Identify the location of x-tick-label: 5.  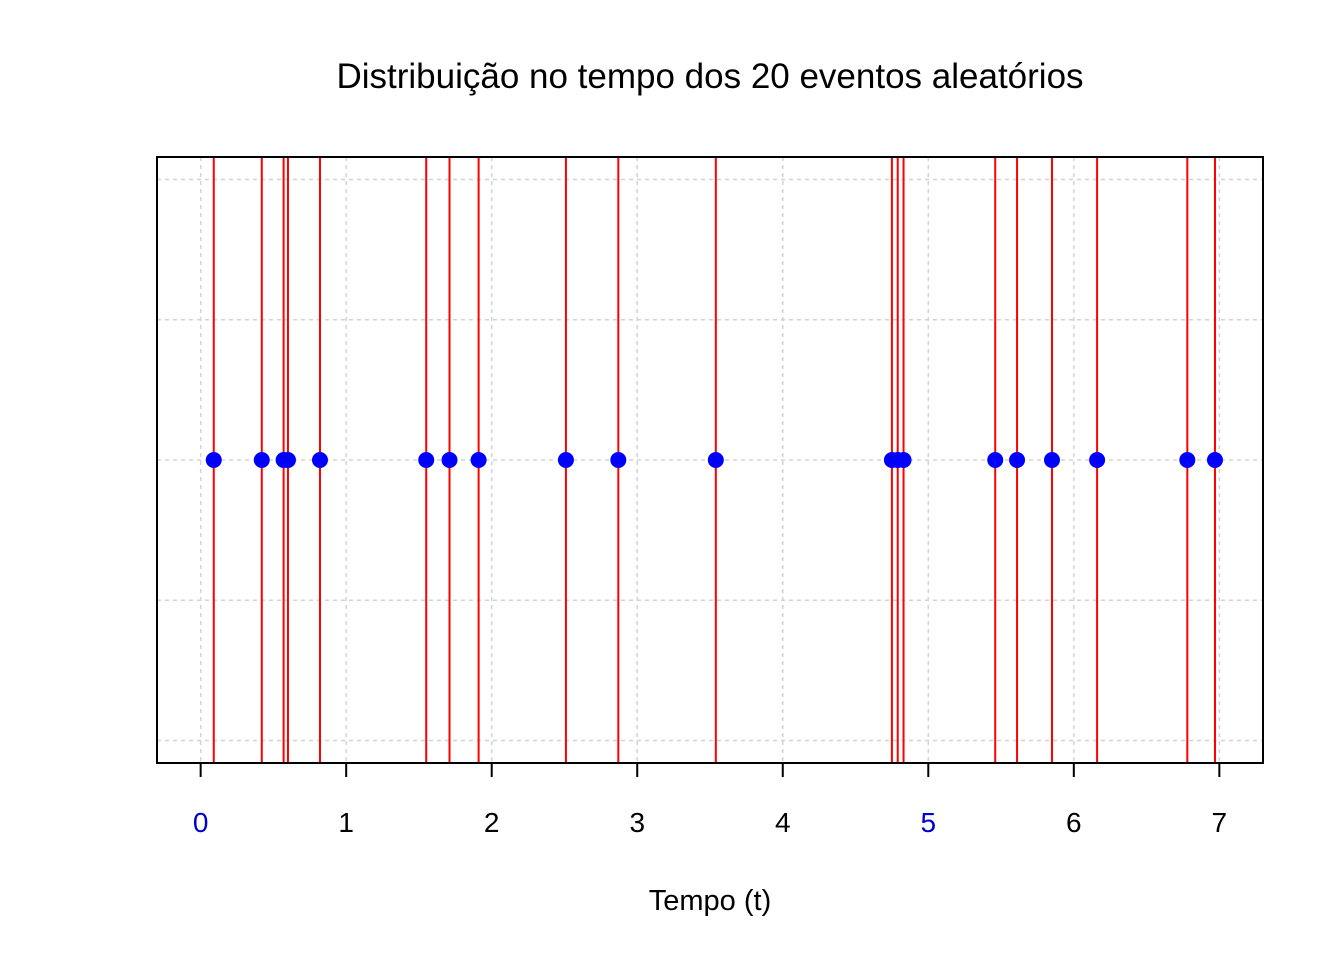
(929, 822).